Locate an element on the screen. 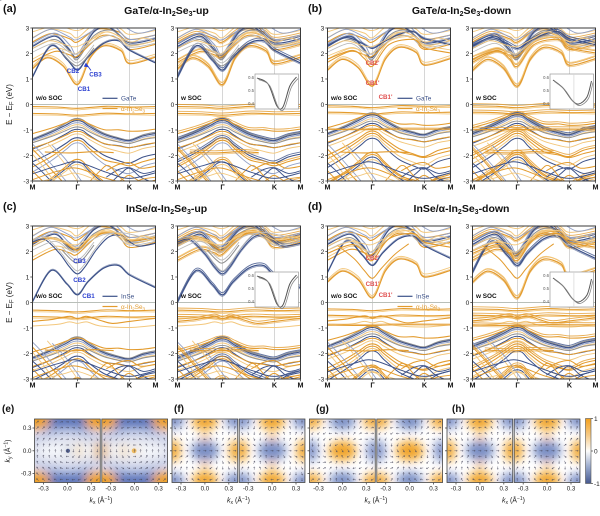 This screenshot has width=600, height=516. svg-text: CB3 is located at coordinates (95, 75).